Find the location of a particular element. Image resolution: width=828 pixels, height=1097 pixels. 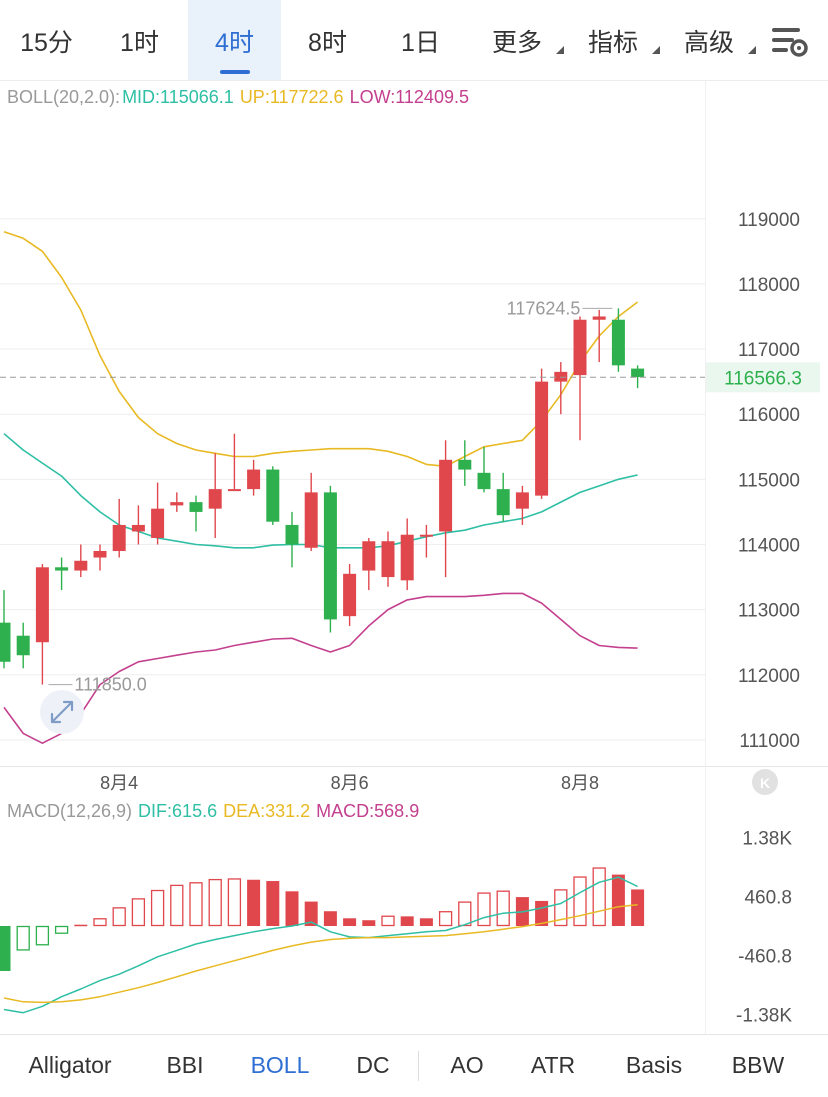

boll-legend-low: LOW:112409.5 is located at coordinates (409, 97).